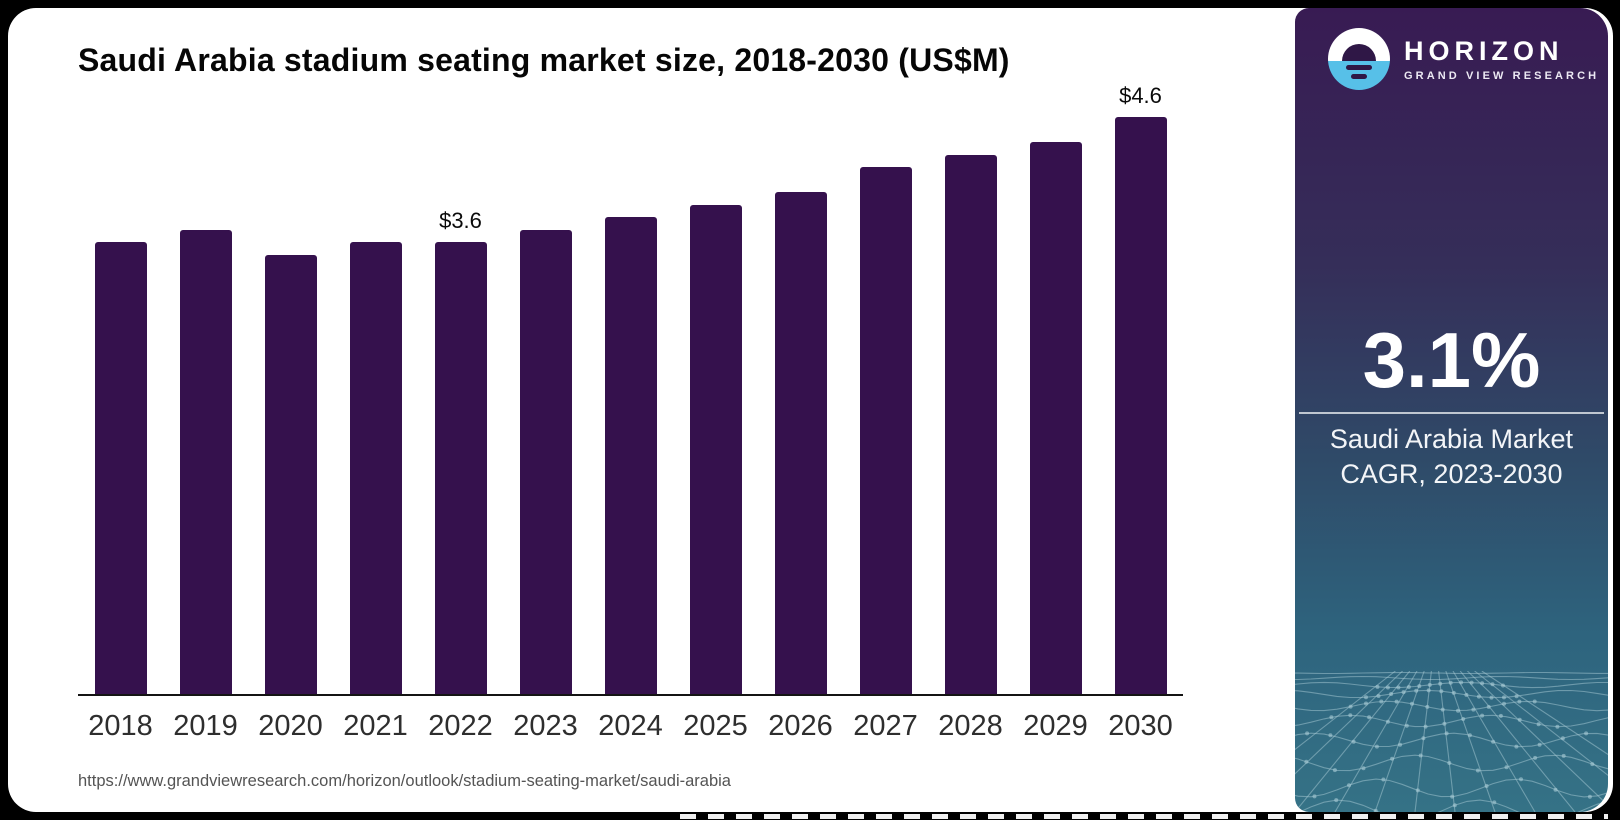 This screenshot has height=820, width=1620. I want to click on bar-2024, so click(630, 455).